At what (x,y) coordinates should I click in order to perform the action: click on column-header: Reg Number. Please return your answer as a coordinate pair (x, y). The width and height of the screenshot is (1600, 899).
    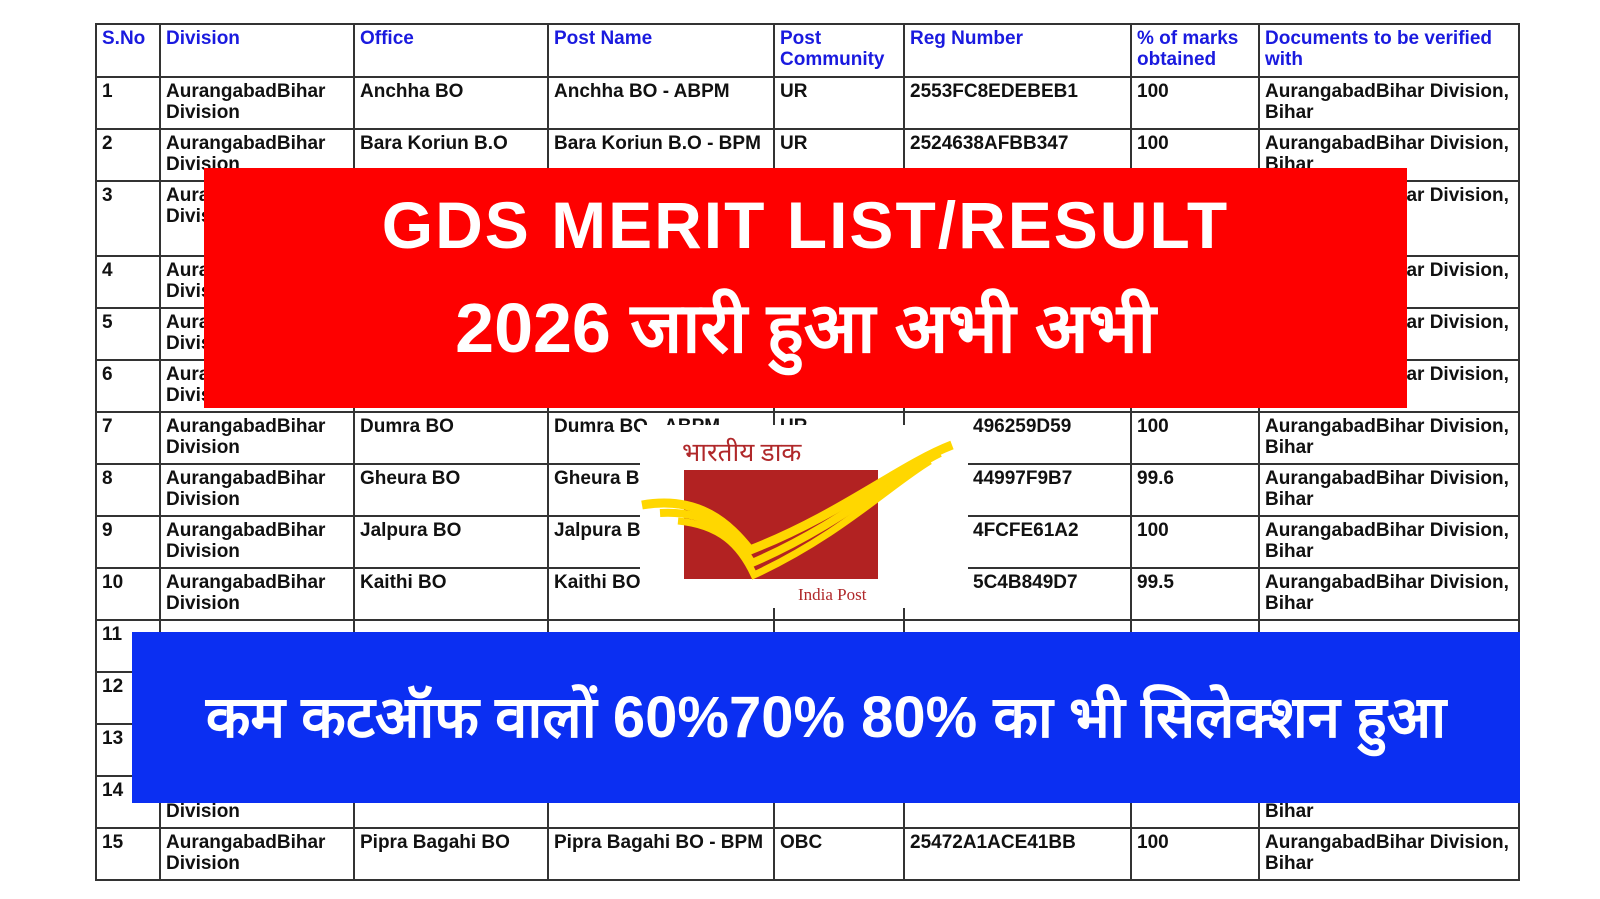
    Looking at the image, I should click on (1017, 50).